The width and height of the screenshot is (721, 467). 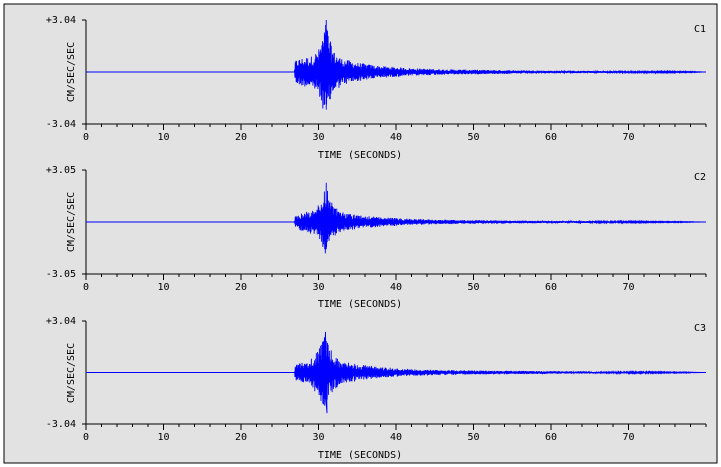 I want to click on panel-title: C3, so click(x=700, y=328).